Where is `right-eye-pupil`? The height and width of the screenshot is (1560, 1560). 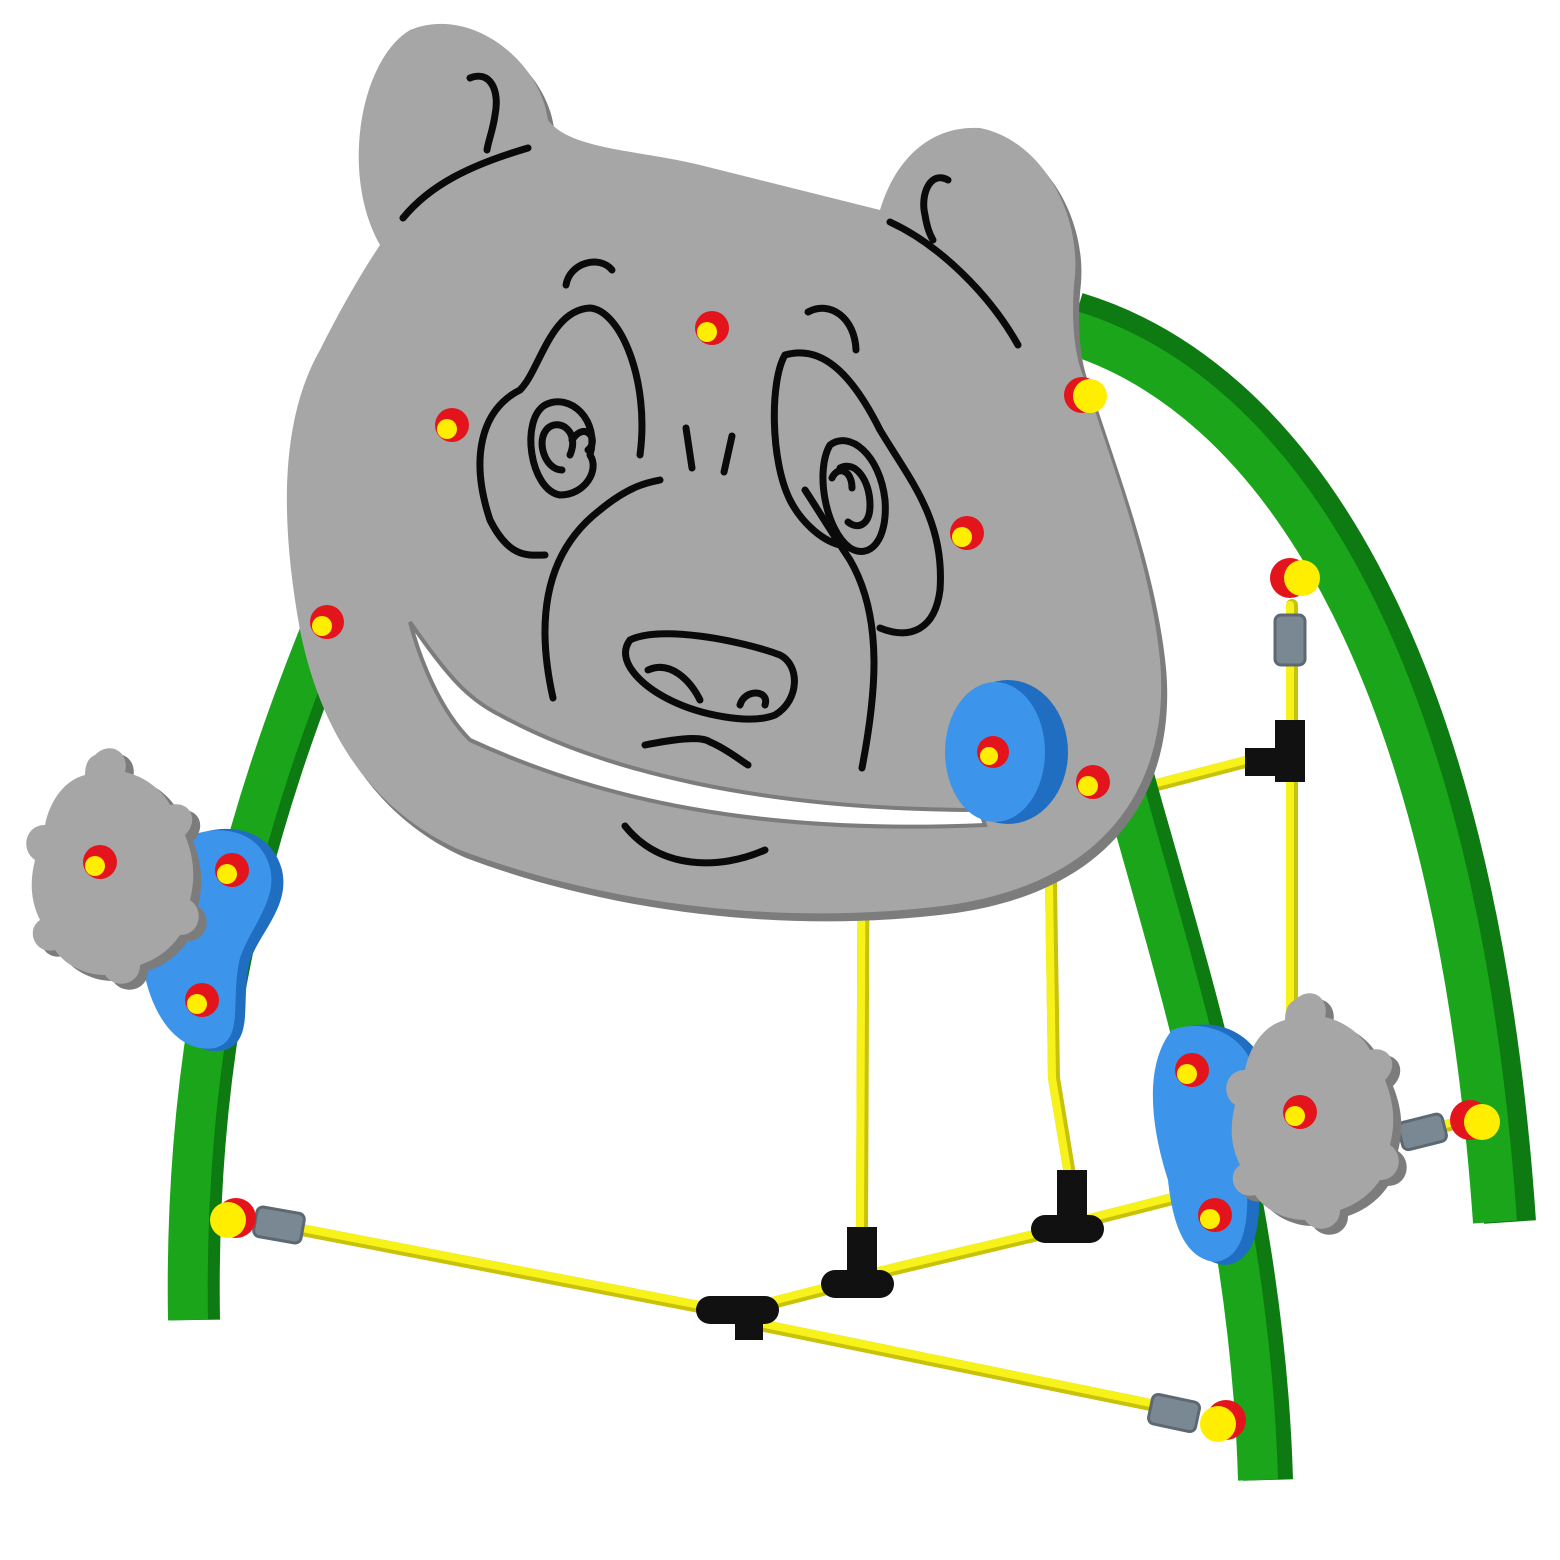 right-eye-pupil is located at coordinates (842, 479).